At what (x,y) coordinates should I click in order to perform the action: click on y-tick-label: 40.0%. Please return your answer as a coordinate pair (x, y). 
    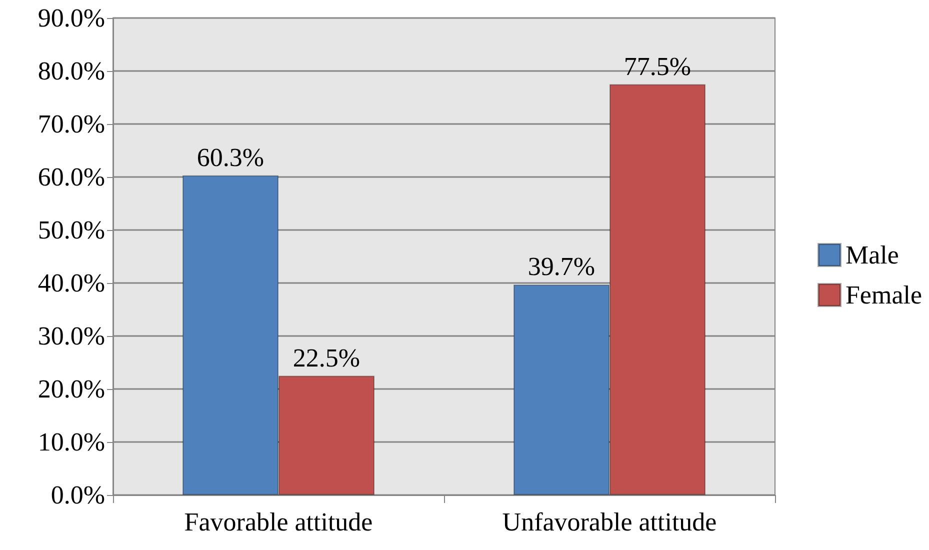
    Looking at the image, I should click on (71, 283).